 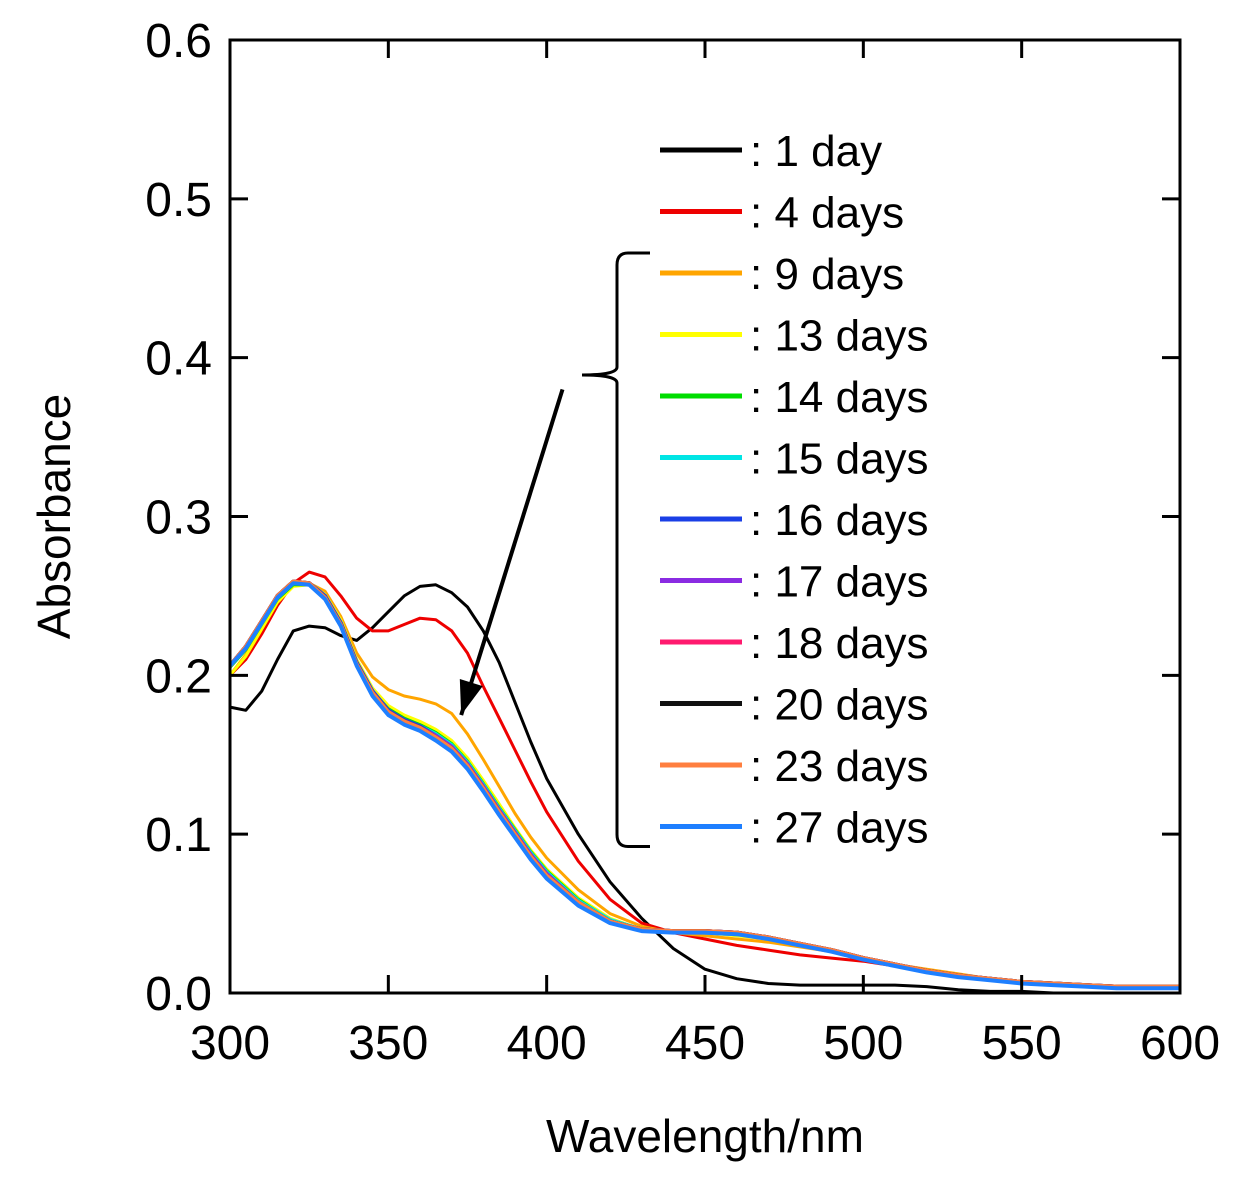 I want to click on legend-label: : 18 days, so click(x=839, y=643).